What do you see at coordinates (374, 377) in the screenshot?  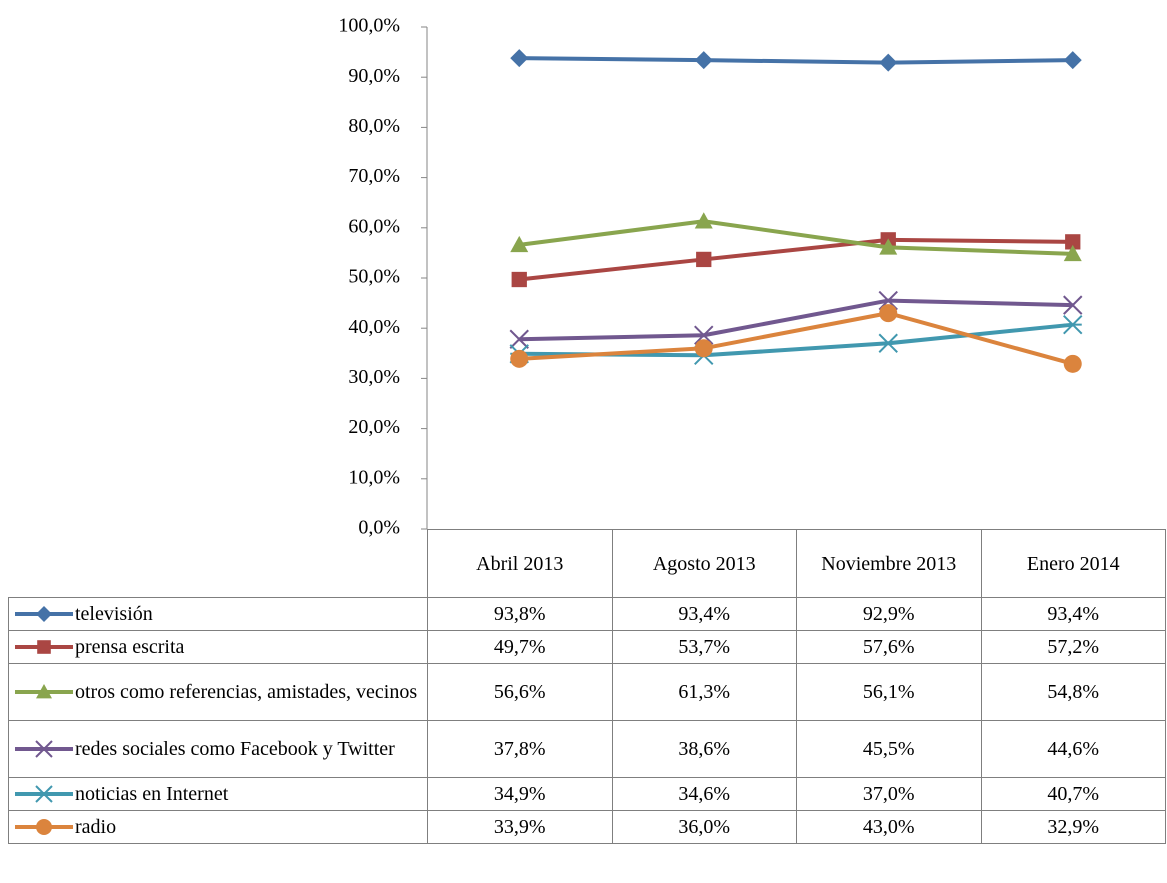 I see `y-tick-label: 30,0%` at bounding box center [374, 377].